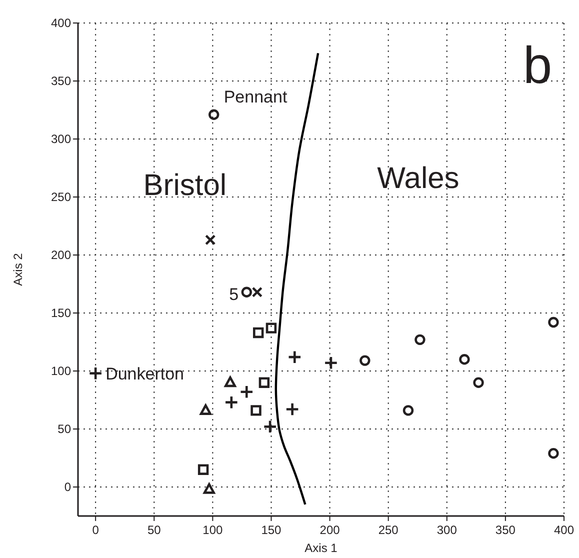  I want to click on x-tick-label: 150, so click(271, 530).